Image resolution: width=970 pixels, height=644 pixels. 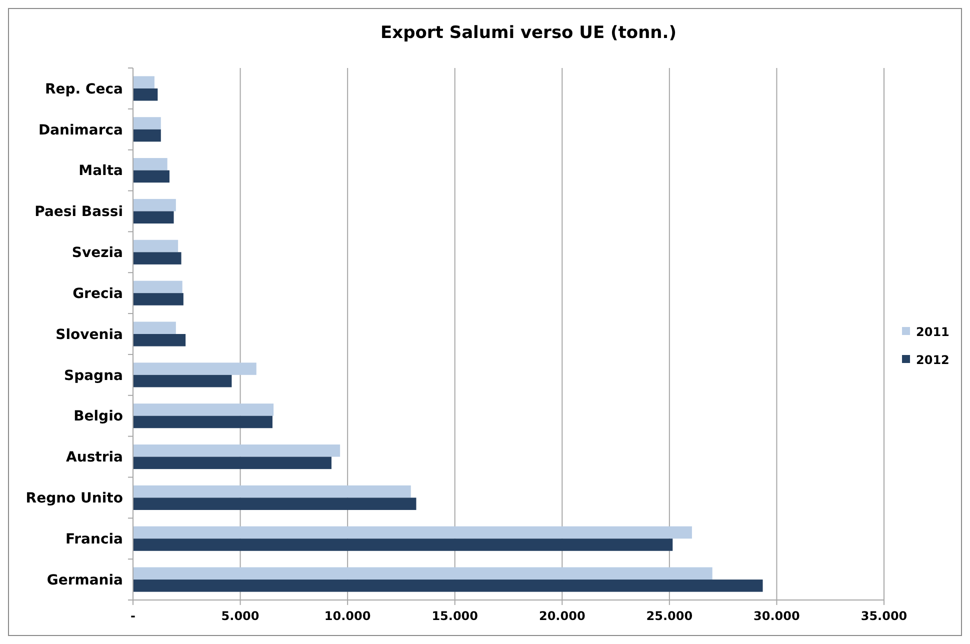 What do you see at coordinates (84, 580) in the screenshot?
I see `y-tick-label: Germania` at bounding box center [84, 580].